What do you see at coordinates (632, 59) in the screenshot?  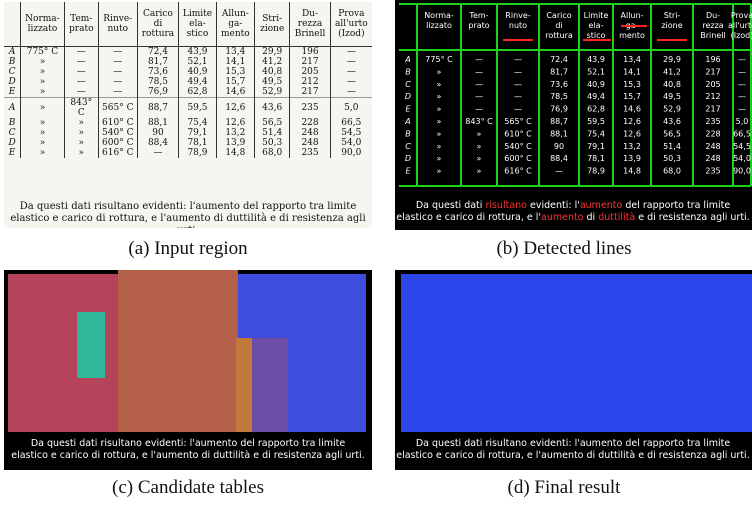 I see `detected-cell-text: 13,4` at bounding box center [632, 59].